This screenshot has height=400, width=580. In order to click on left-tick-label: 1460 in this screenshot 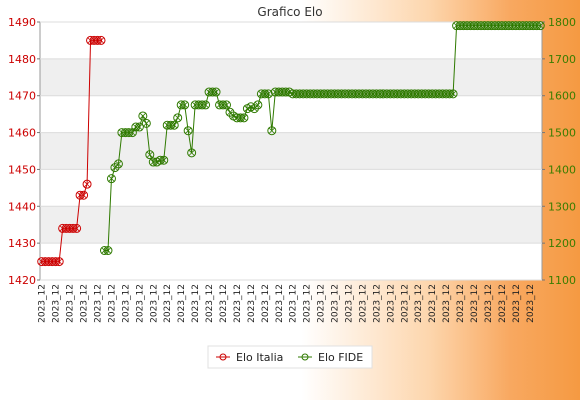, I will do `click(22, 133)`.